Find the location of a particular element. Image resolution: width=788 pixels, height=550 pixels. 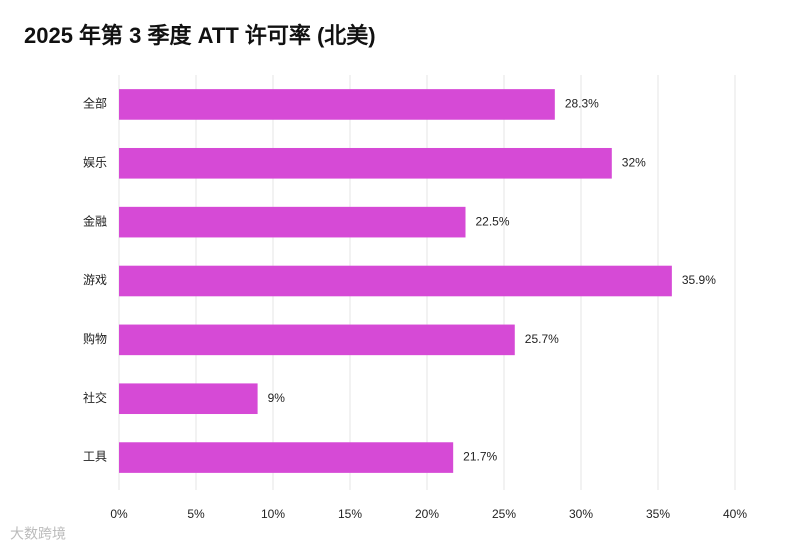

x-tick-label: 35% is located at coordinates (658, 514).